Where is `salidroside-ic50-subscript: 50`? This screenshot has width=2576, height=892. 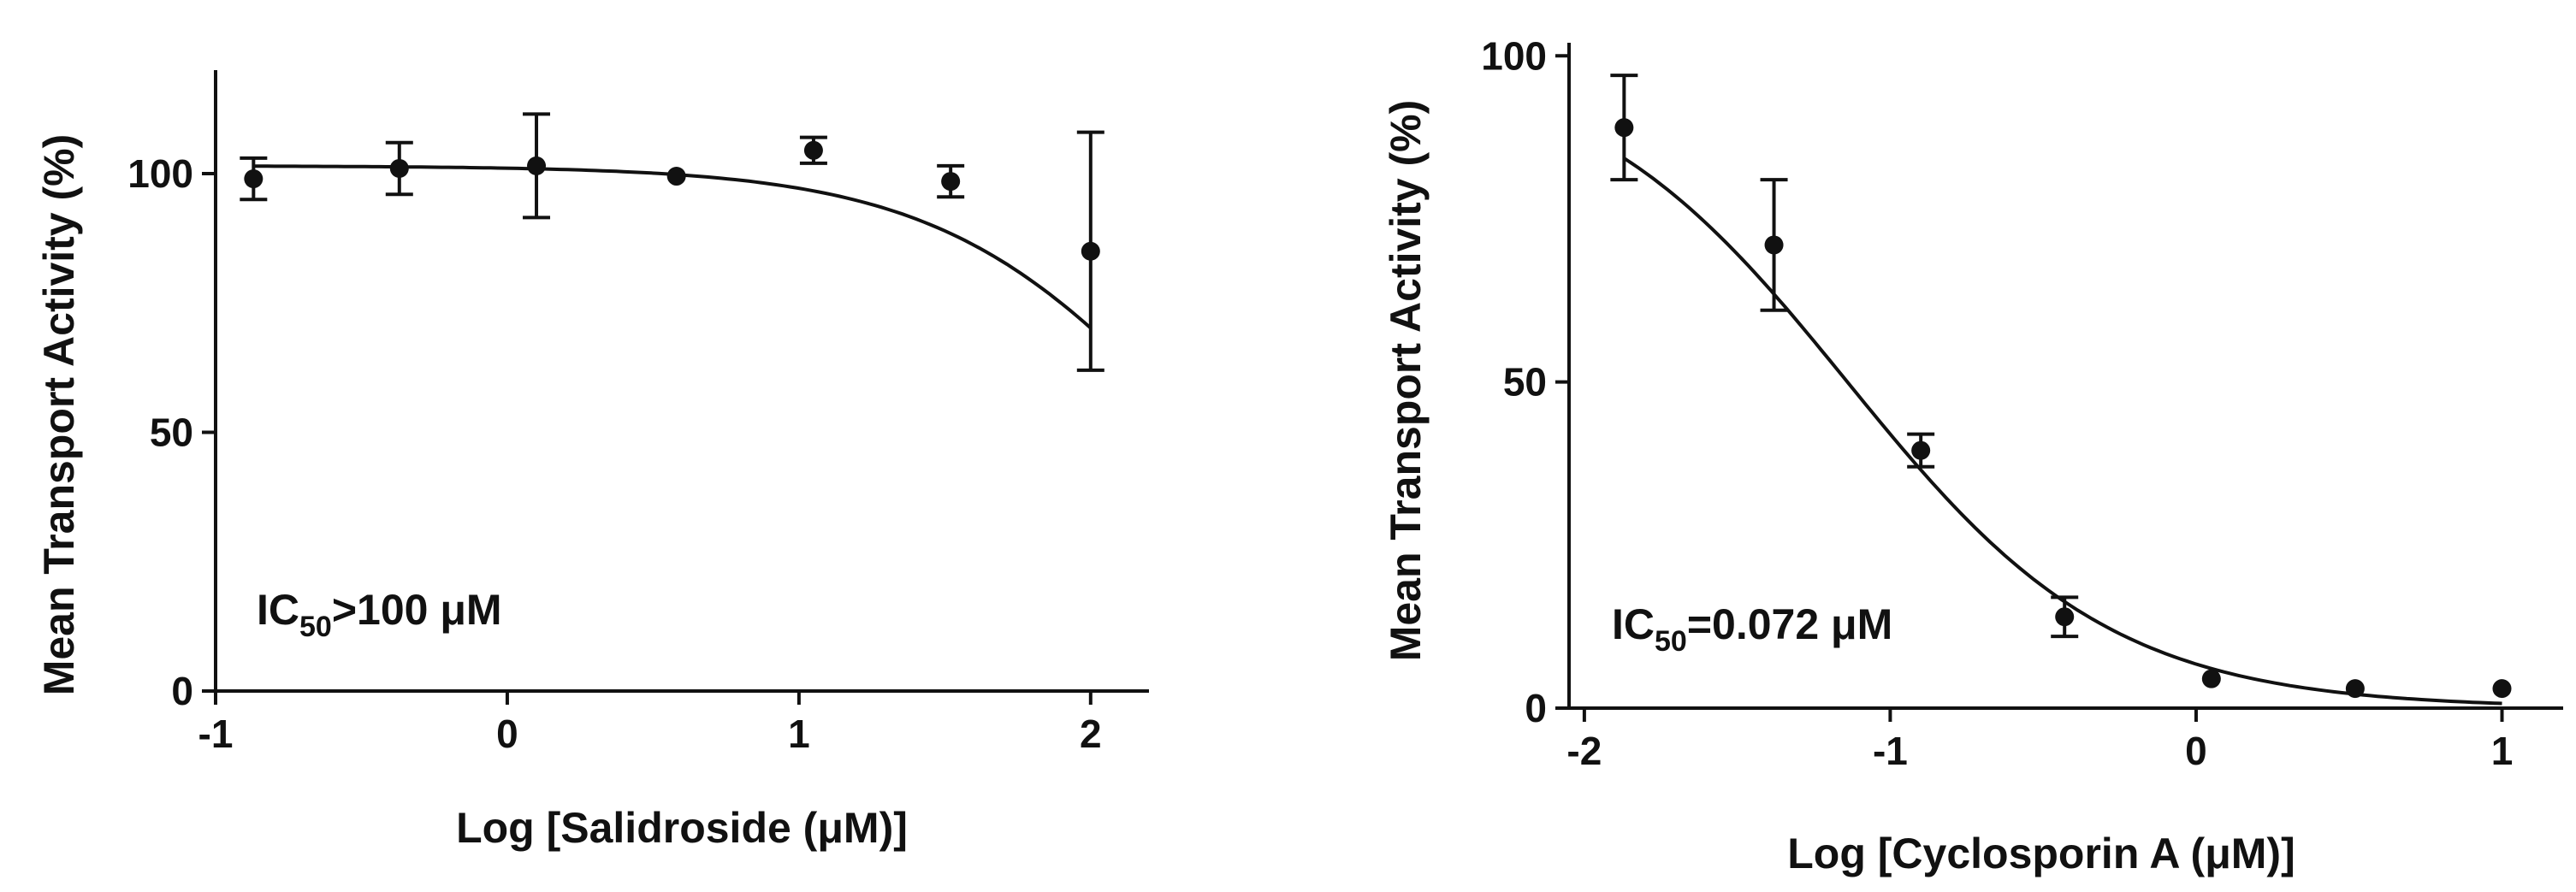 salidroside-ic50-subscript: 50 is located at coordinates (315, 627).